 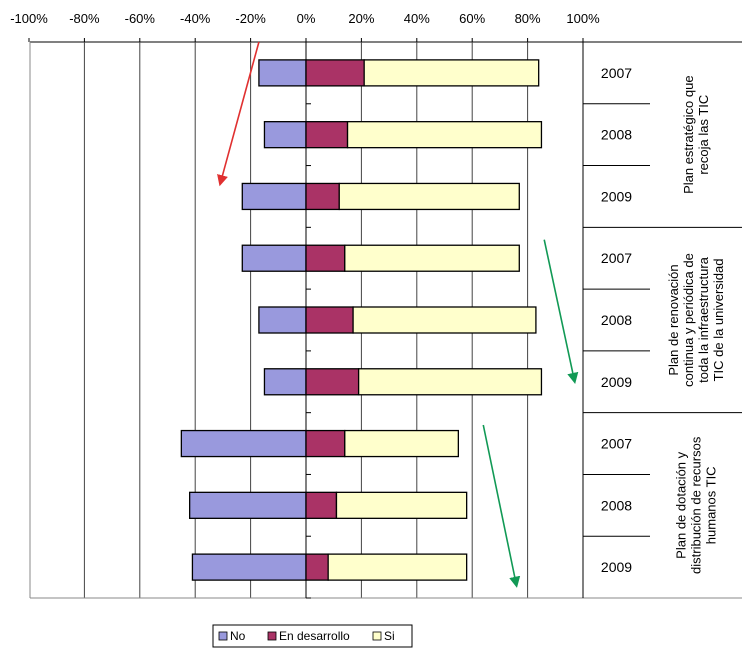 I want to click on legend-label: Si, so click(x=389, y=636).